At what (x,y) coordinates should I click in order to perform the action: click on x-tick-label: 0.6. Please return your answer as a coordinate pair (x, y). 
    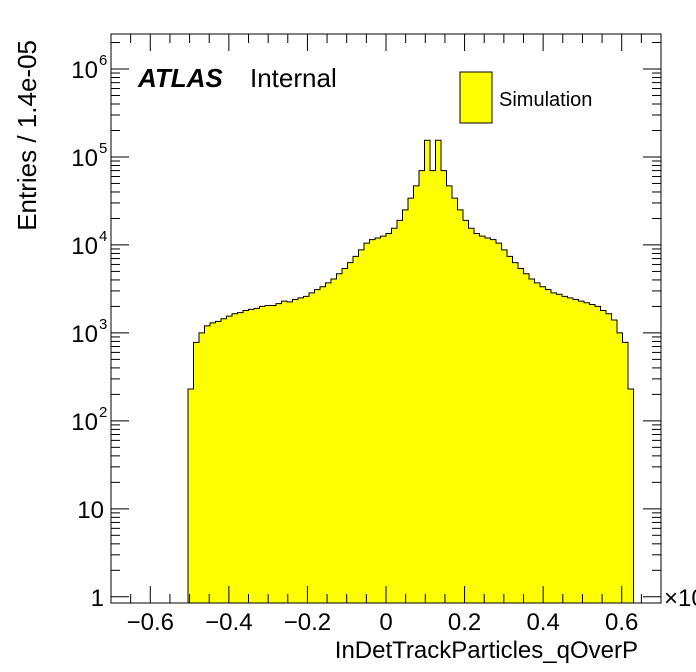
    Looking at the image, I should click on (621, 622).